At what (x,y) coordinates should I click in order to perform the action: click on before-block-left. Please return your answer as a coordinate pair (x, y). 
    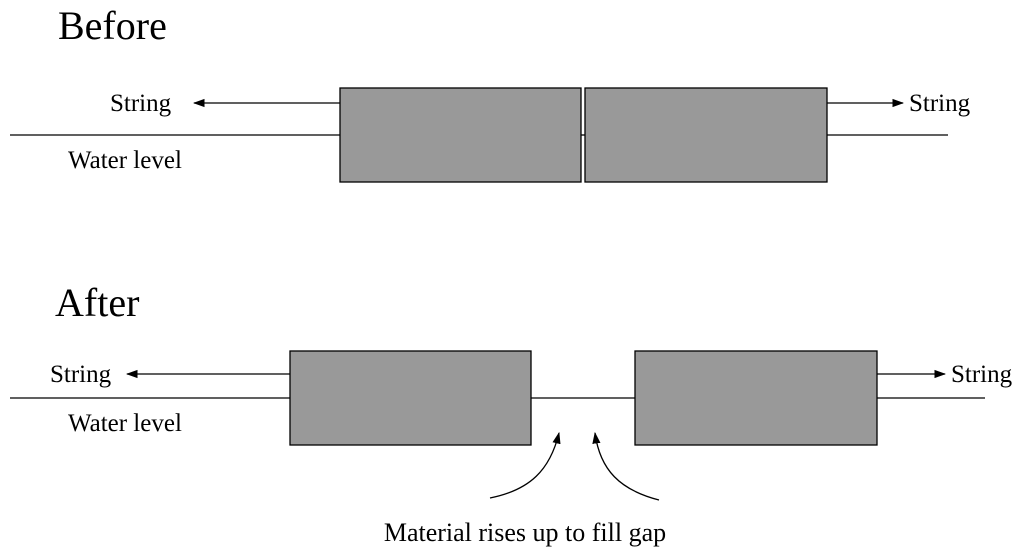
    Looking at the image, I should click on (460, 135).